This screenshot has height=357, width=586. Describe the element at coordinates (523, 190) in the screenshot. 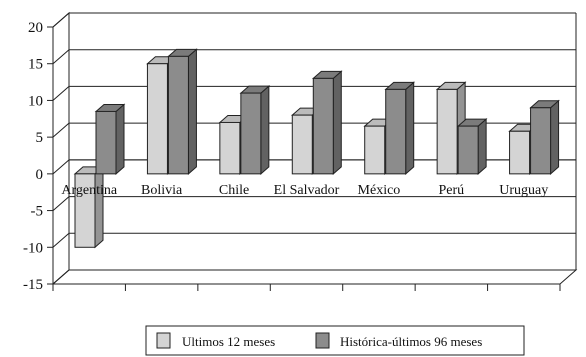

I see `x-tick-label: Uruguay` at that location.